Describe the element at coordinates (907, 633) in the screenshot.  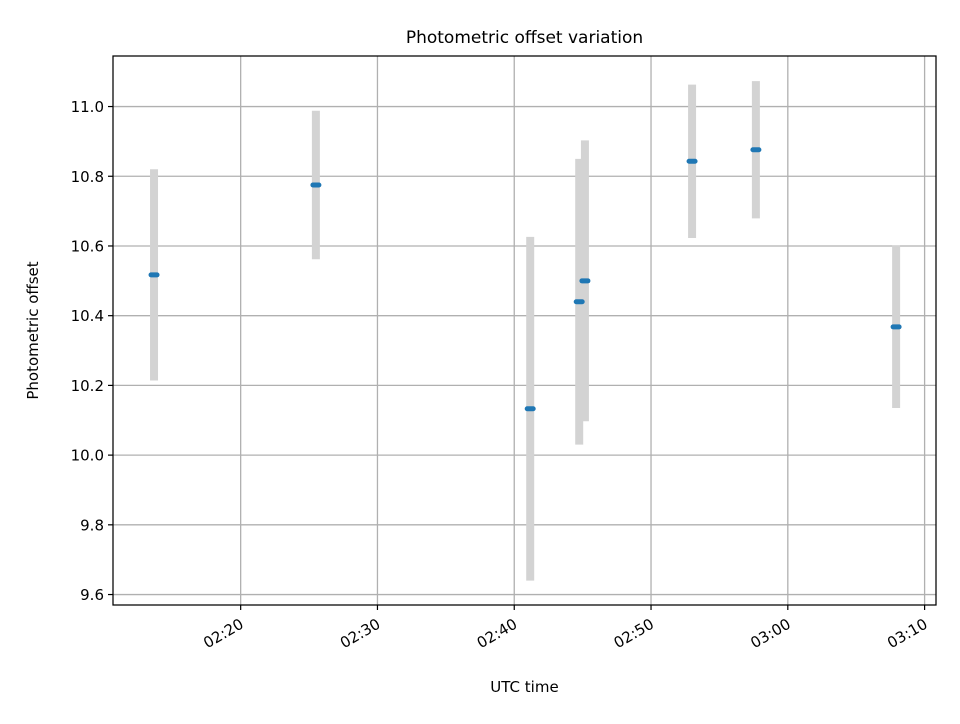
I see `x-tick-label: 03:10` at that location.